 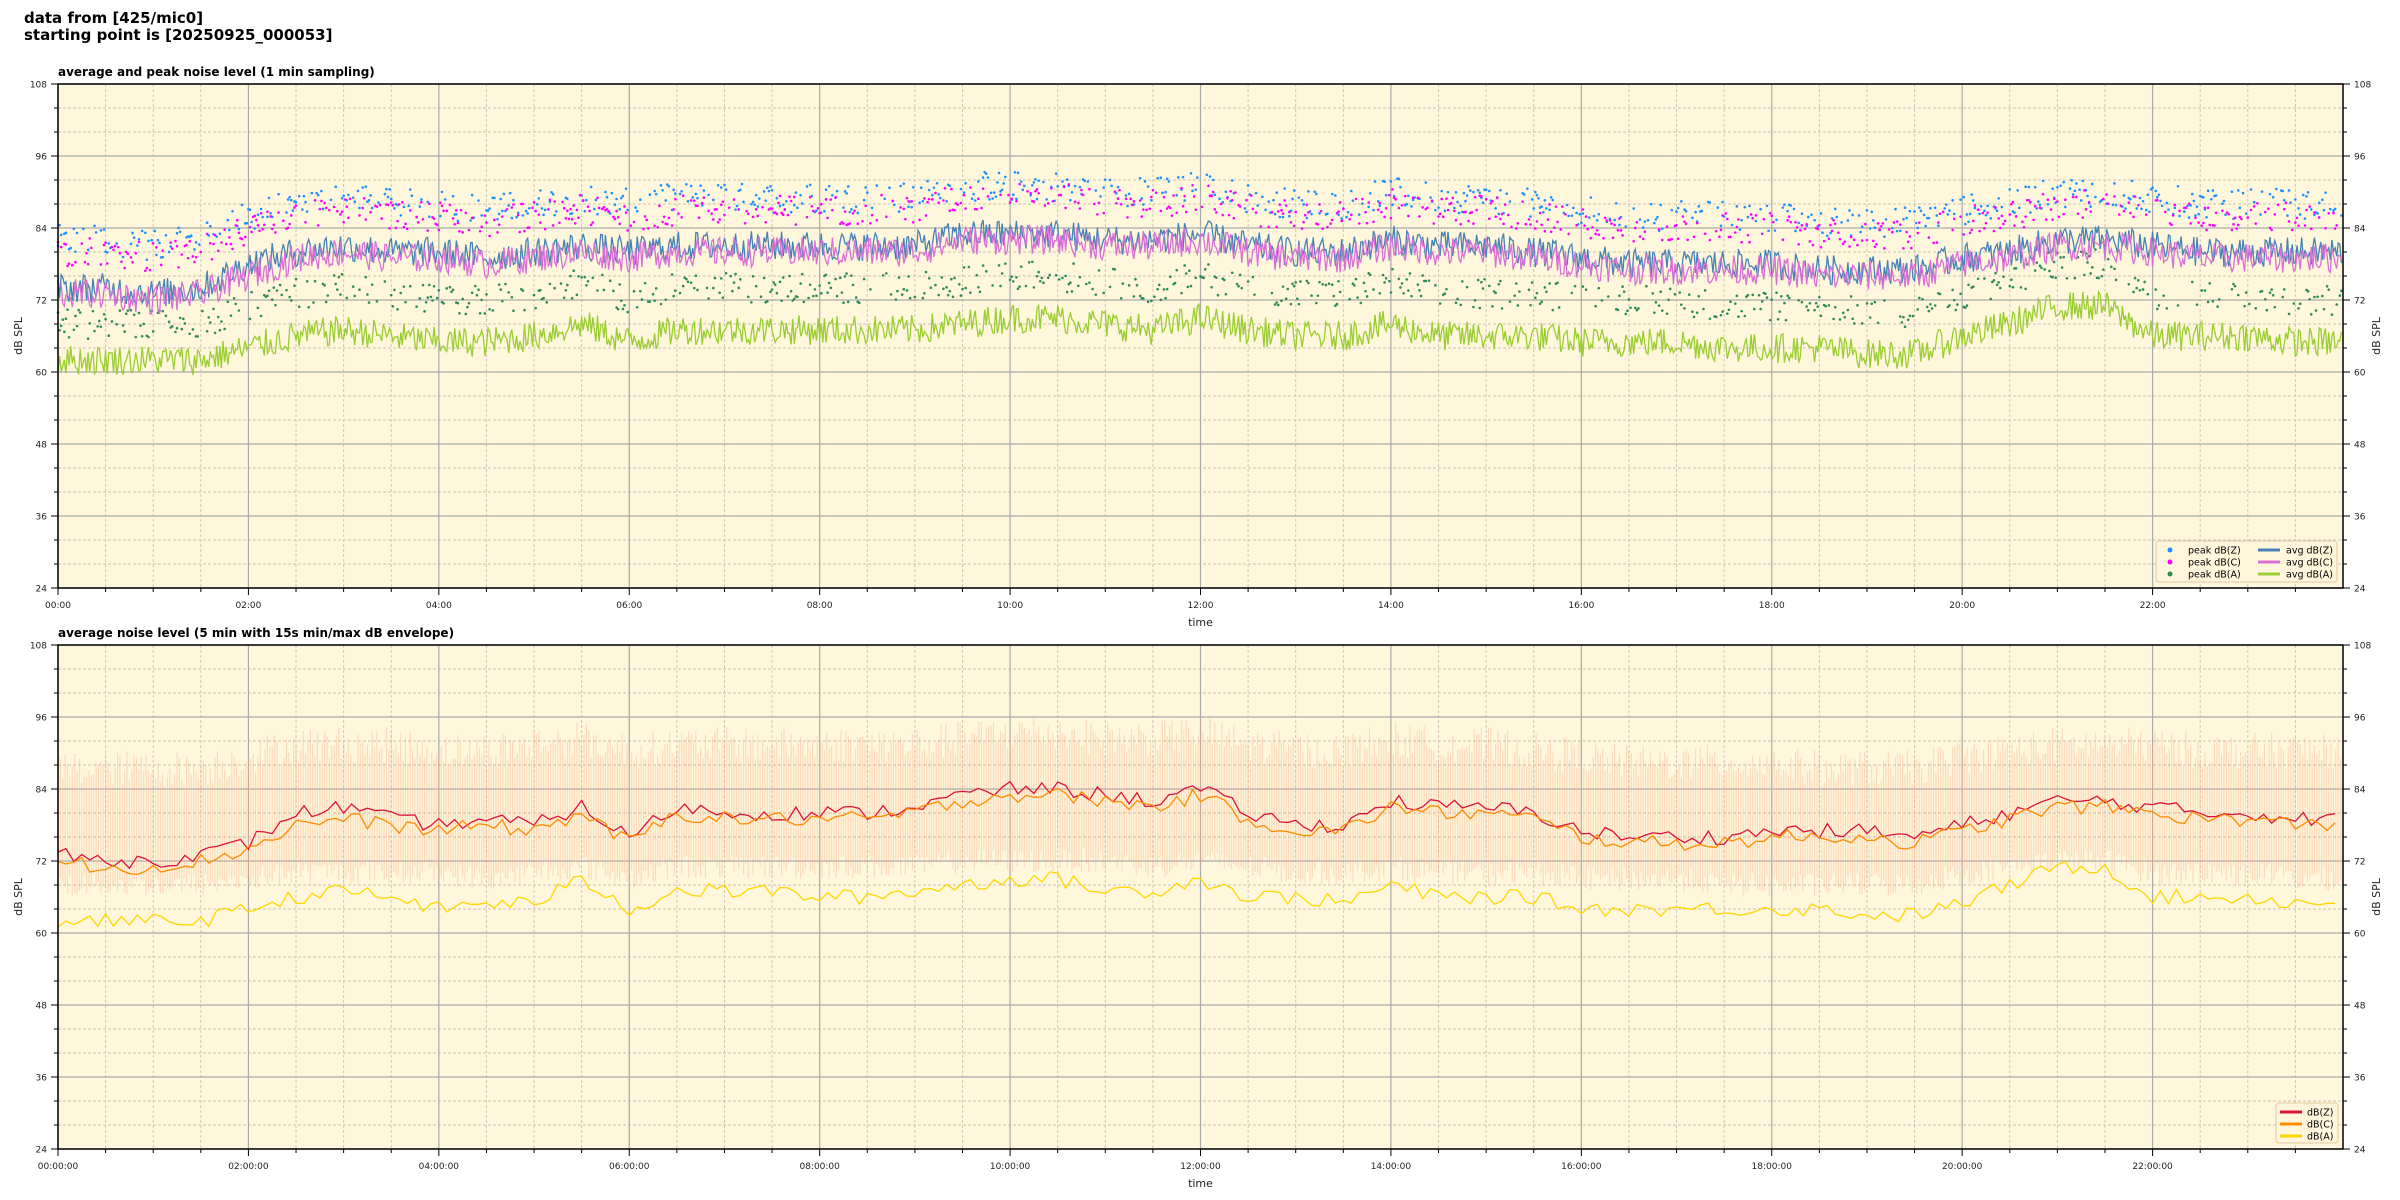 I want to click on figure-title-start: starting point is [20250925_000053], so click(x=178, y=35).